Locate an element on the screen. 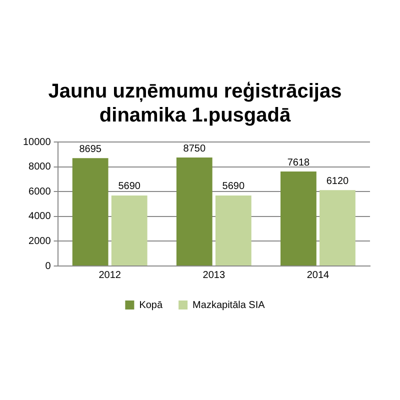  chart-title: Jaunu uzņēmumu reģistrācijas dinamika 1.pusgadā is located at coordinates (195, 103).